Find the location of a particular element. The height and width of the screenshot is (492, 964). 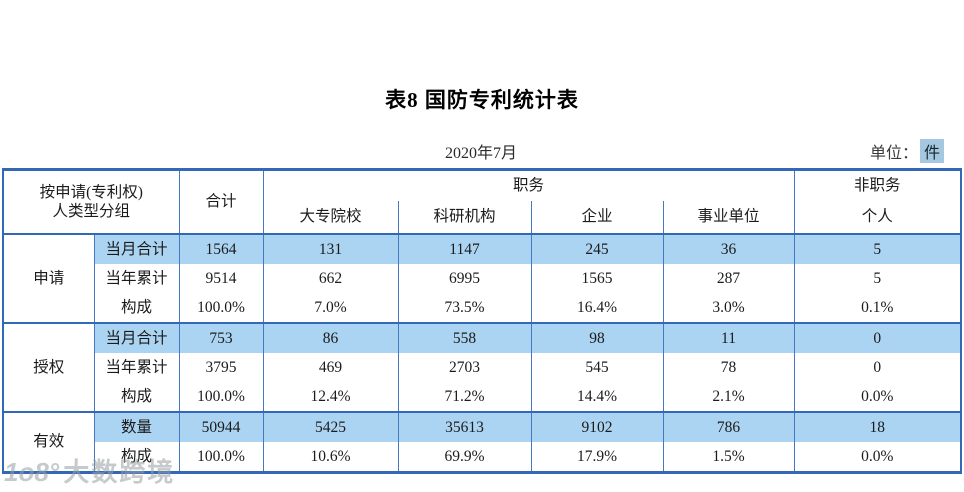

cell-value: 0.1% is located at coordinates (877, 308).